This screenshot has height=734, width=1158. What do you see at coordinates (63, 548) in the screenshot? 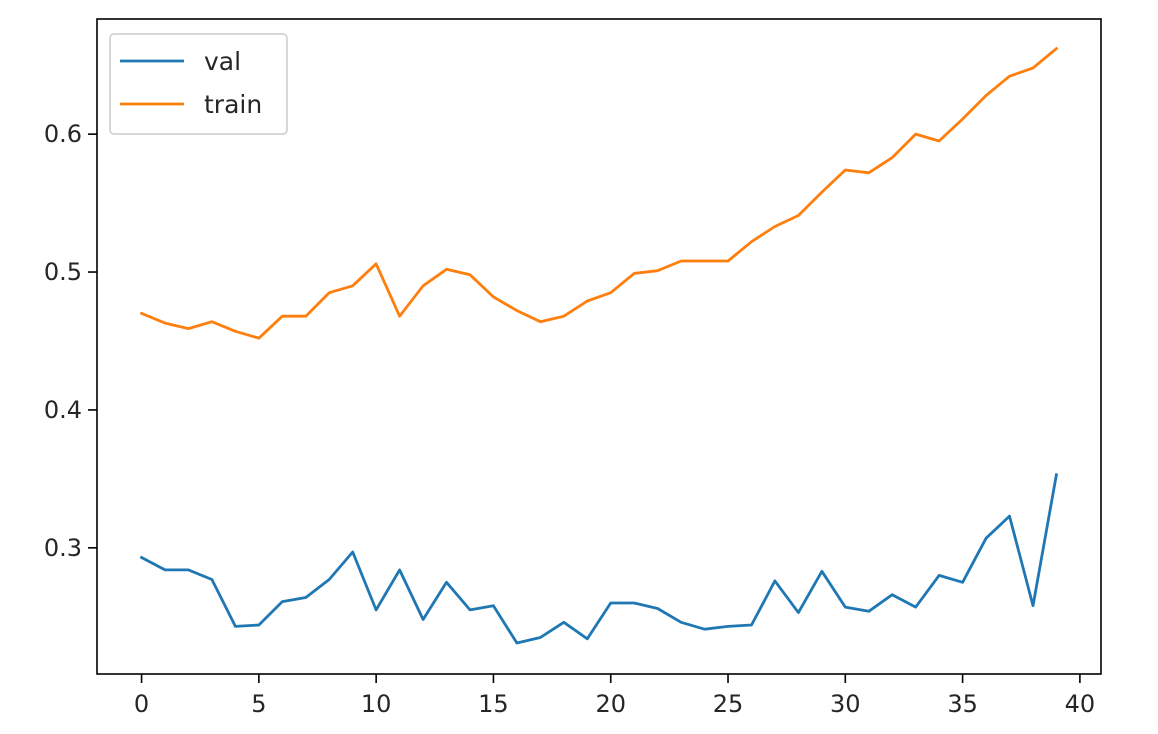
I see `y-tick-label: 0.3` at bounding box center [63, 548].